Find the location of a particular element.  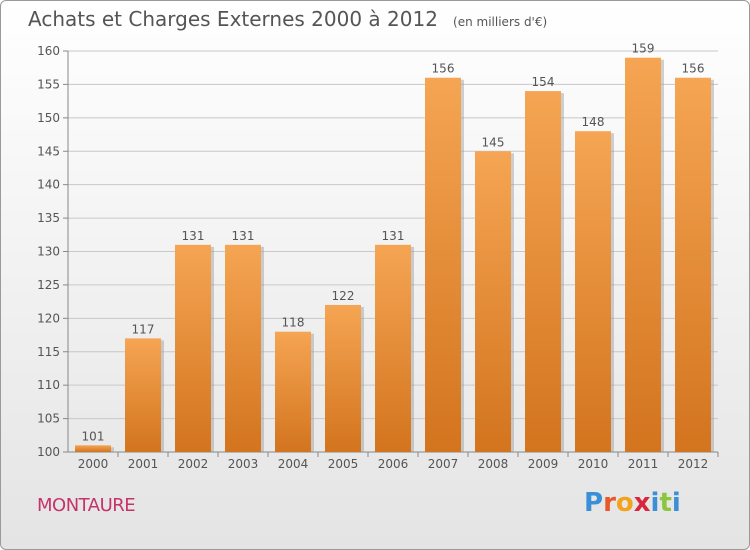

x-tick-label: 2006 is located at coordinates (393, 464).